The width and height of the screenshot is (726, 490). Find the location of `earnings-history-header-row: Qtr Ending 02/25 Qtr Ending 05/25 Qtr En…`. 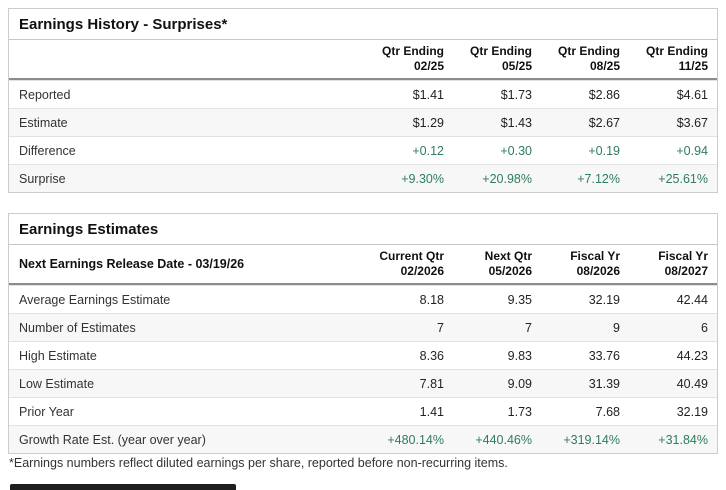

earnings-history-header-row: Qtr Ending 02/25 Qtr Ending 05/25 Qtr En… is located at coordinates (363, 60).